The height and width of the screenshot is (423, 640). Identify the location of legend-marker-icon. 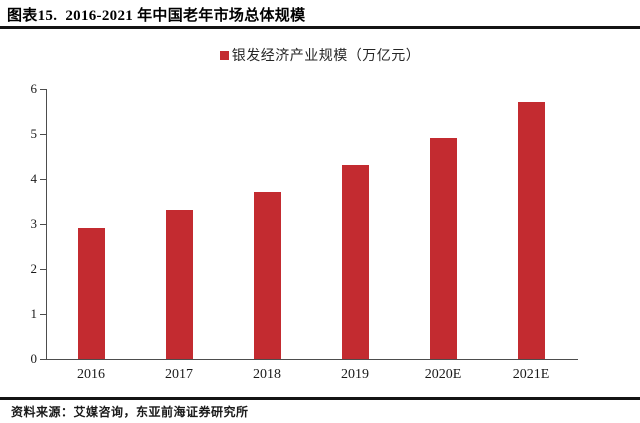
(224, 55).